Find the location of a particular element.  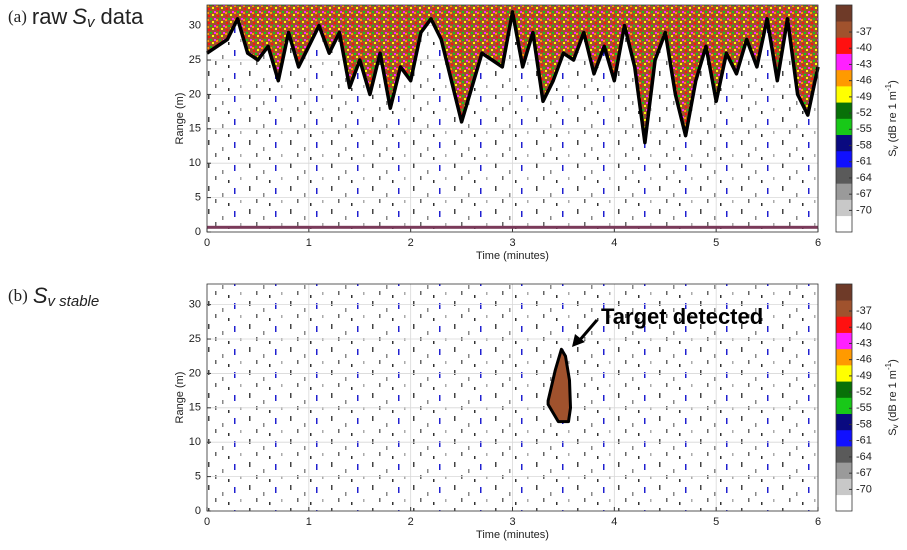

title-subscript: v stable is located at coordinates (74, 301).